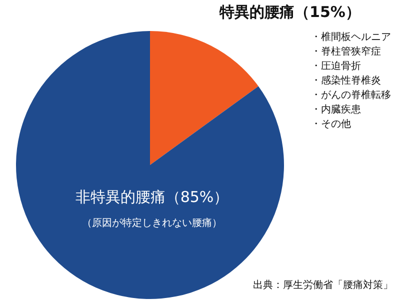 This screenshot has height=300, width=400. Describe the element at coordinates (289, 12) in the screenshot. I see `slice-label: 特異的腰痛（15%）` at that location.